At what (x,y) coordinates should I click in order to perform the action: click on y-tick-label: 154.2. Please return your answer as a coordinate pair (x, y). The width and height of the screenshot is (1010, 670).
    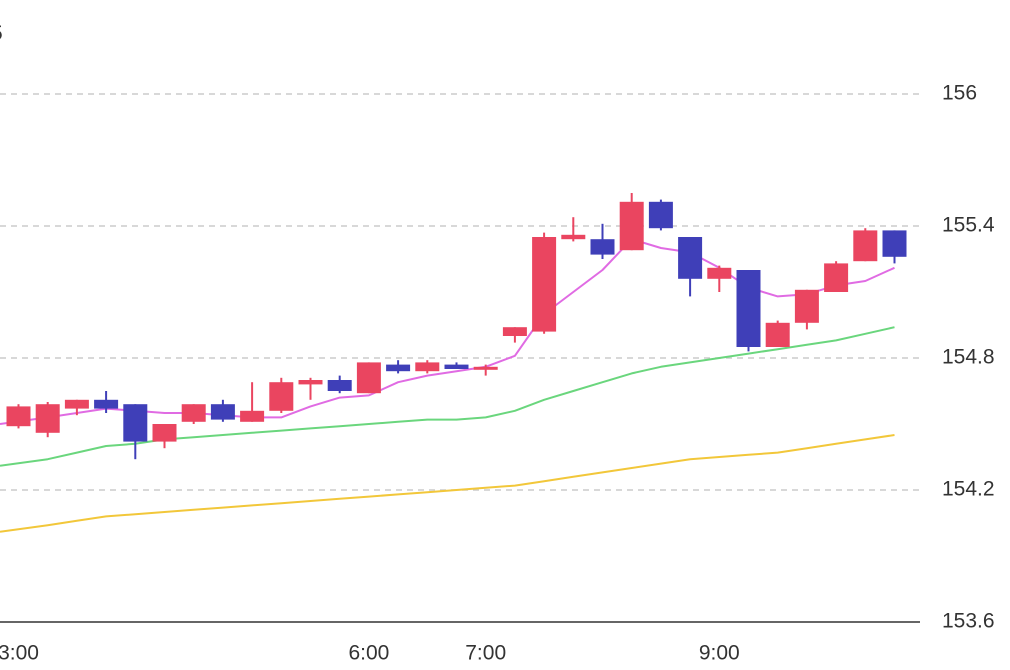
    Looking at the image, I should click on (968, 489).